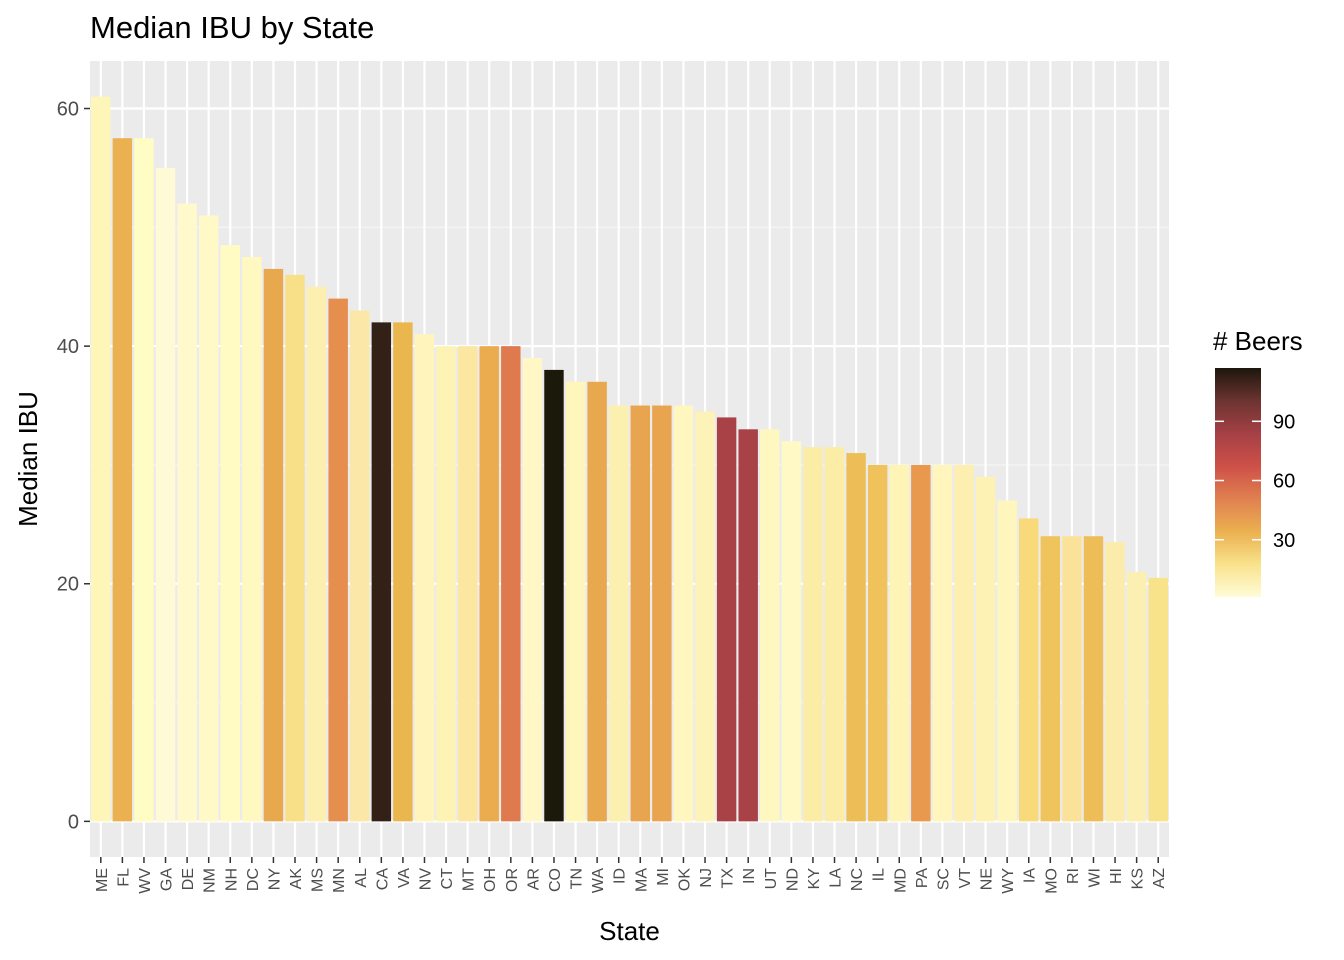 This screenshot has height=960, width=1344. I want to click on bar-mn, so click(338, 560).